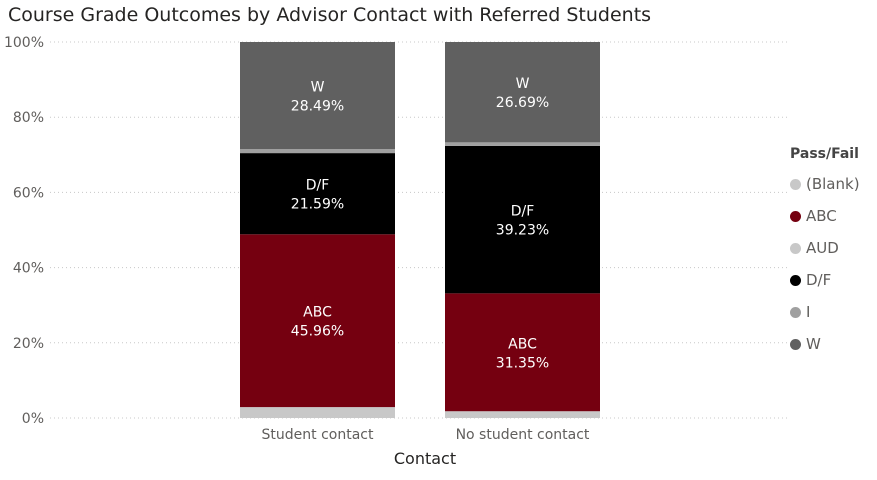 This screenshot has height=480, width=877. Describe the element at coordinates (317, 332) in the screenshot. I see `data-label-value: 45.96%` at that location.